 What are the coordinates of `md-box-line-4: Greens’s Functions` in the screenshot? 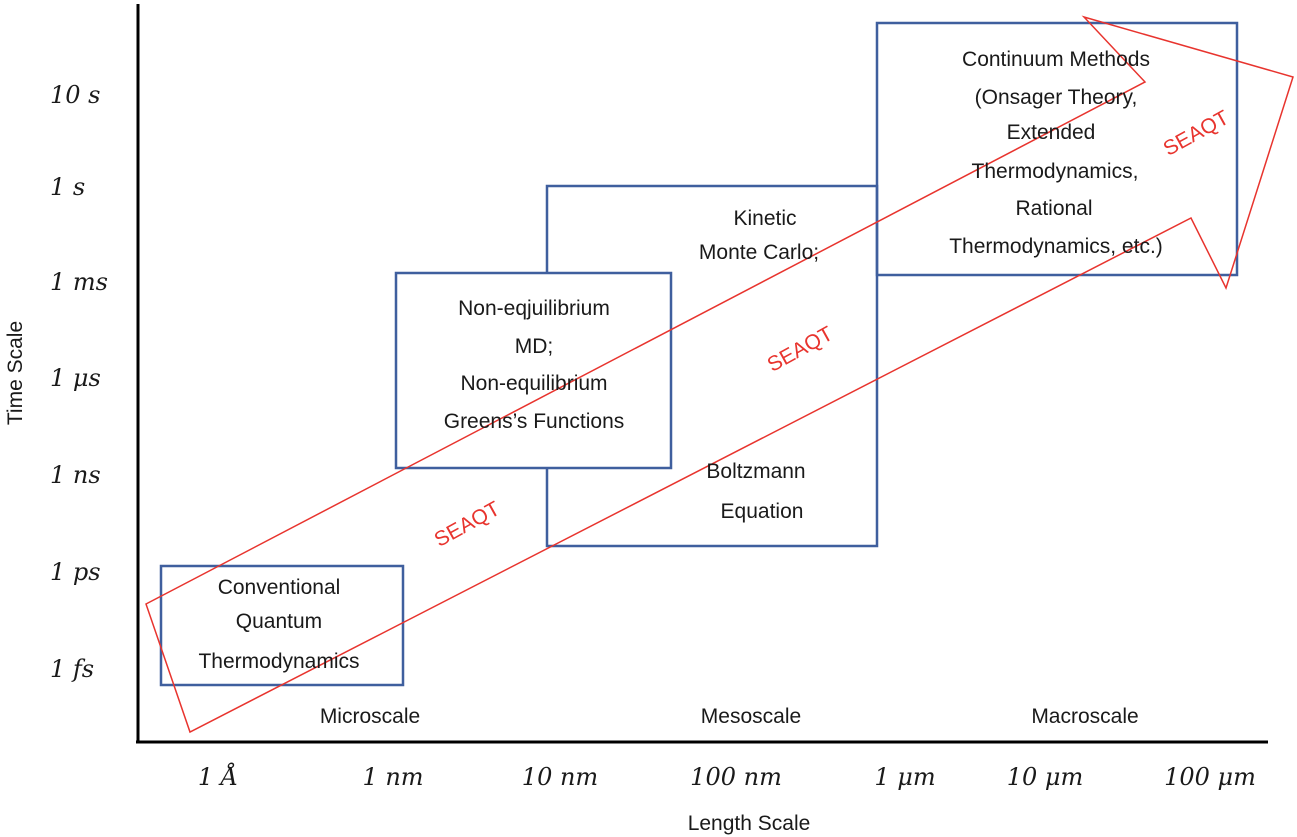 It's located at (534, 421).